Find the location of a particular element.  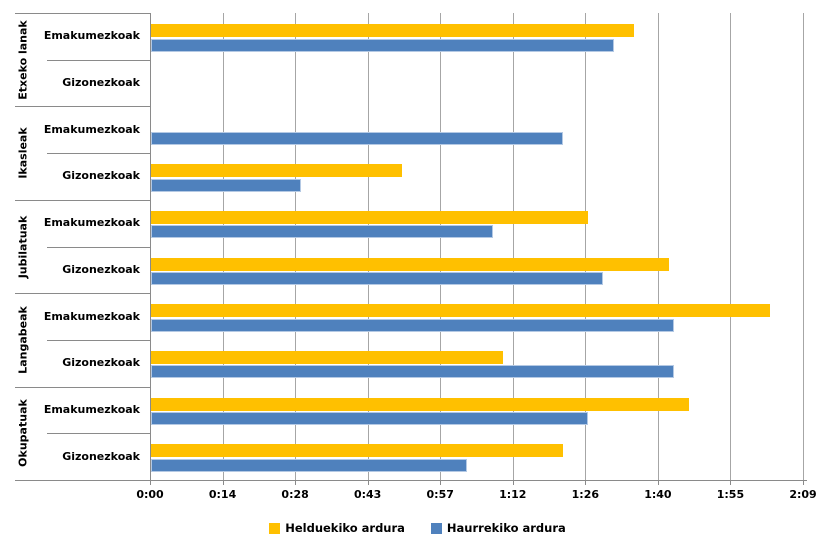

group-label: Okupatuak is located at coordinates (24, 433).